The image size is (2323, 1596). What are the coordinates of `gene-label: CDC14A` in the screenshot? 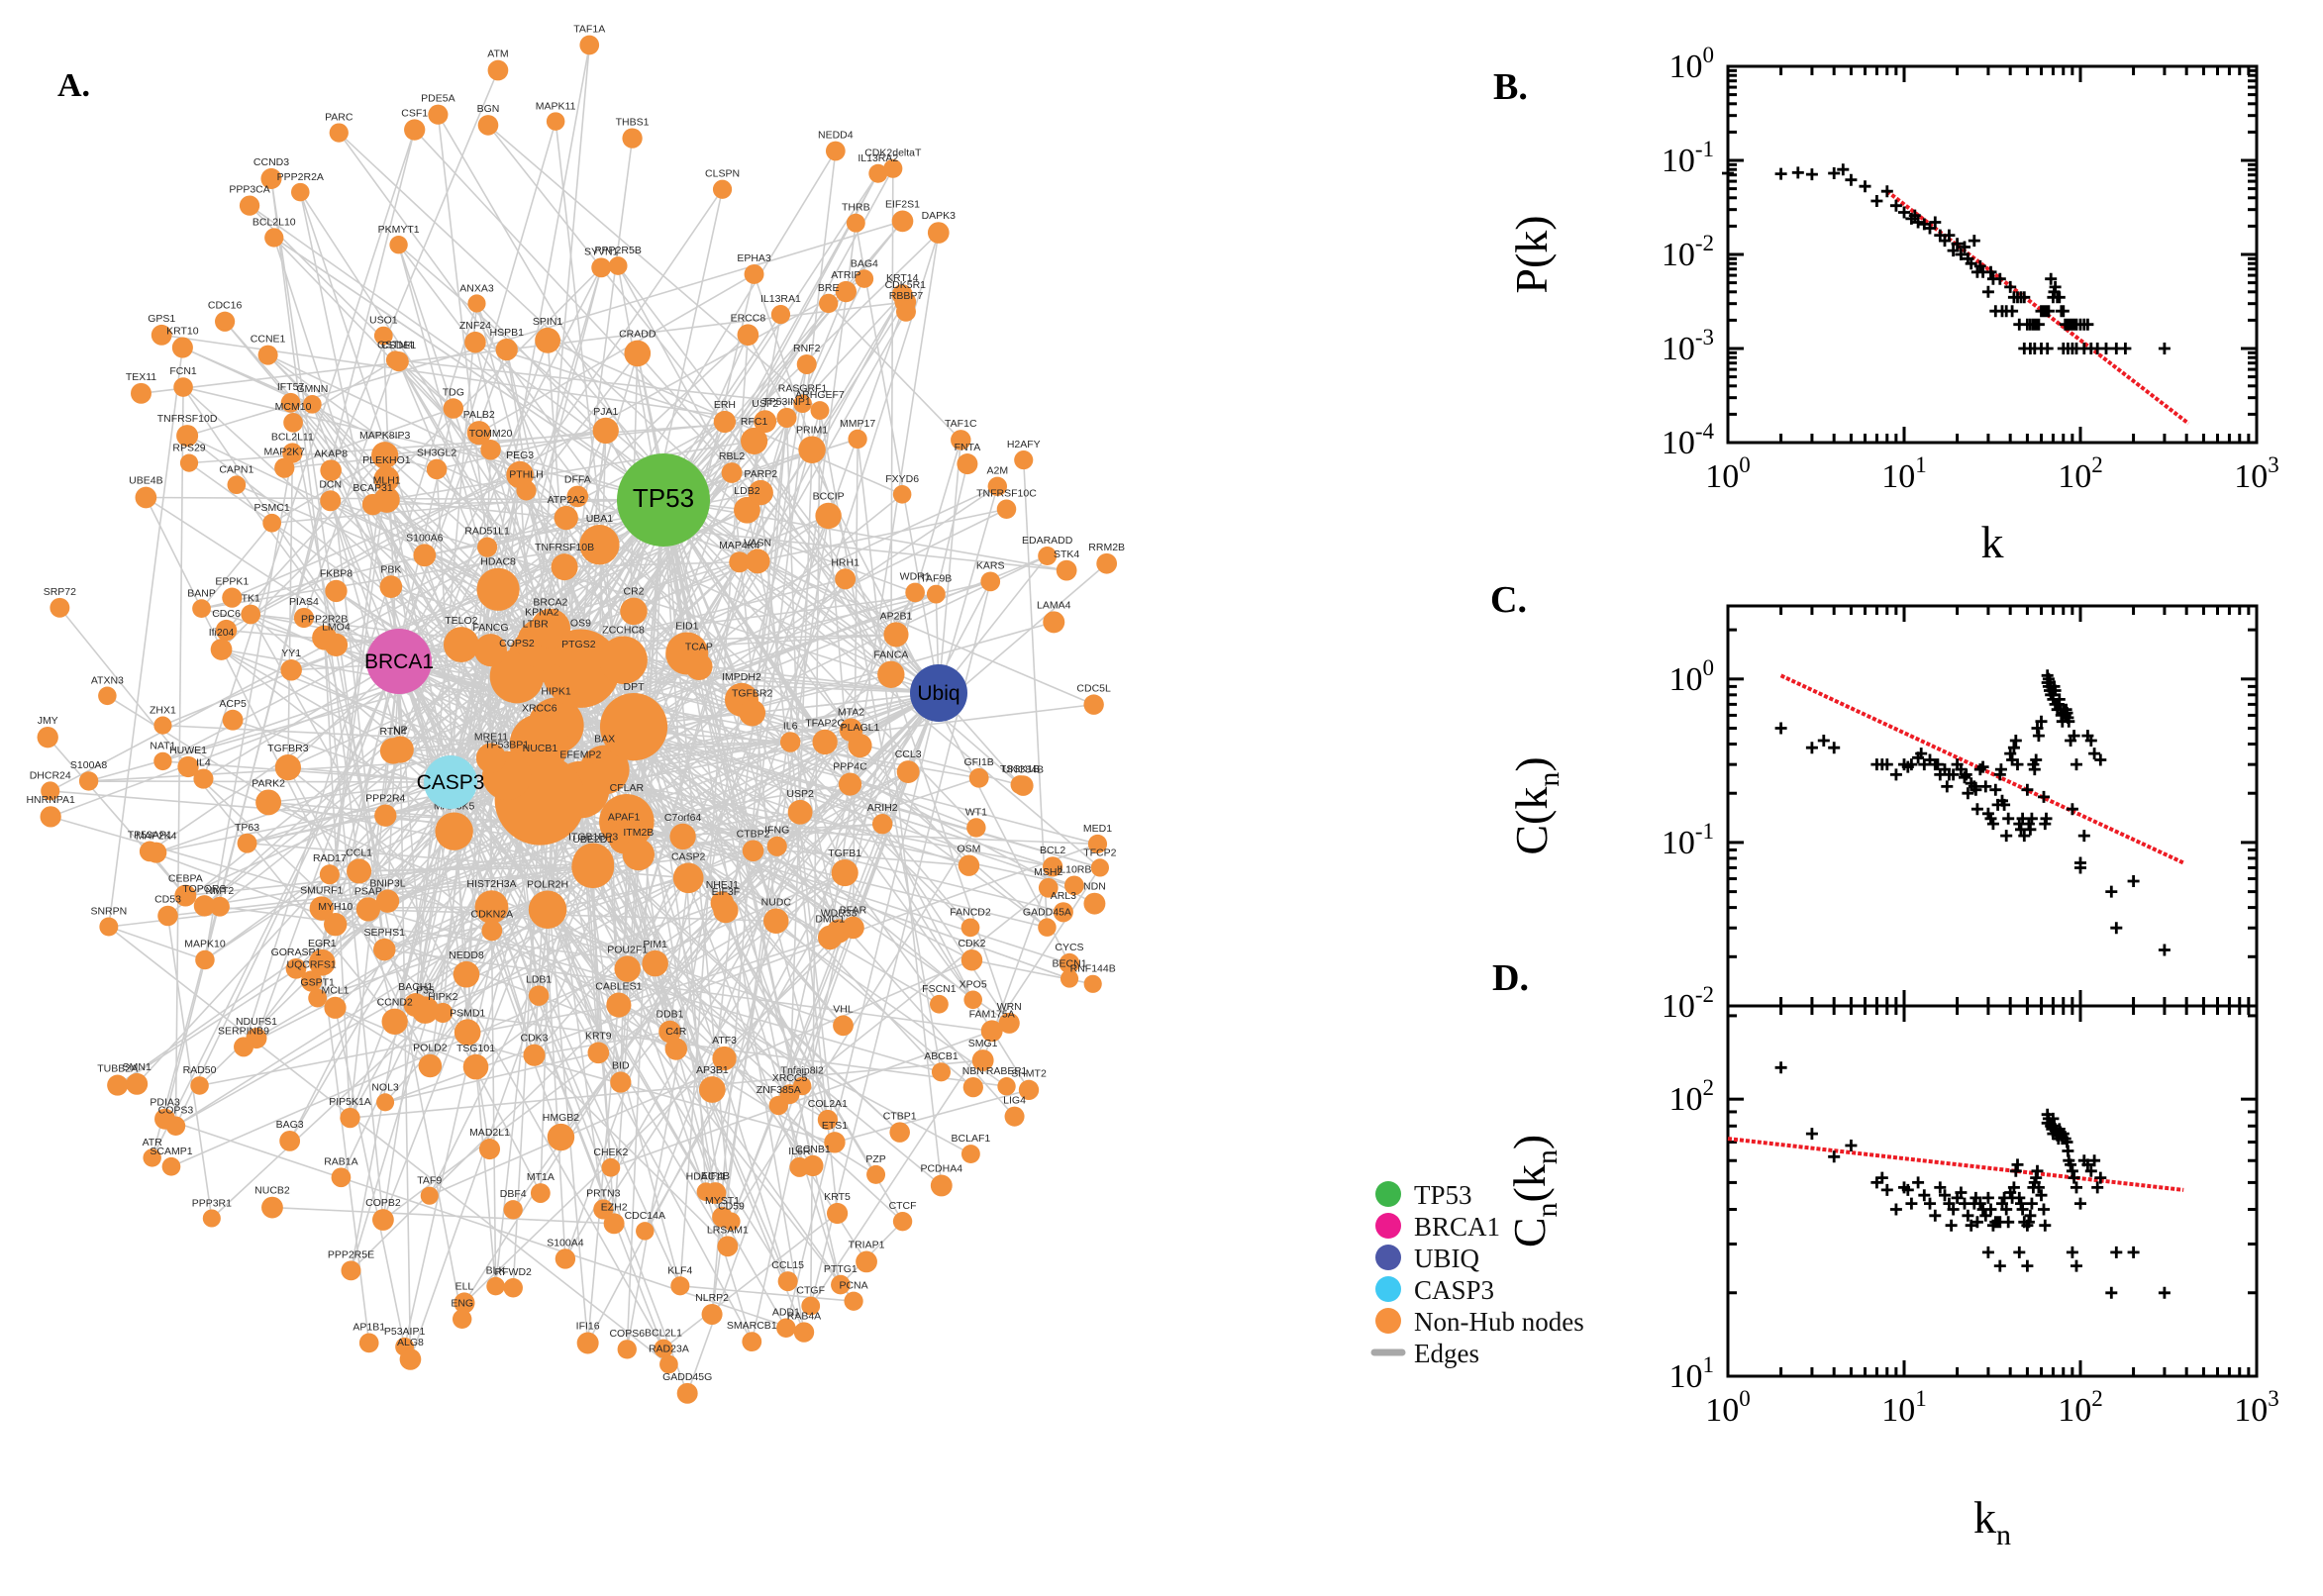 It's located at (645, 1216).